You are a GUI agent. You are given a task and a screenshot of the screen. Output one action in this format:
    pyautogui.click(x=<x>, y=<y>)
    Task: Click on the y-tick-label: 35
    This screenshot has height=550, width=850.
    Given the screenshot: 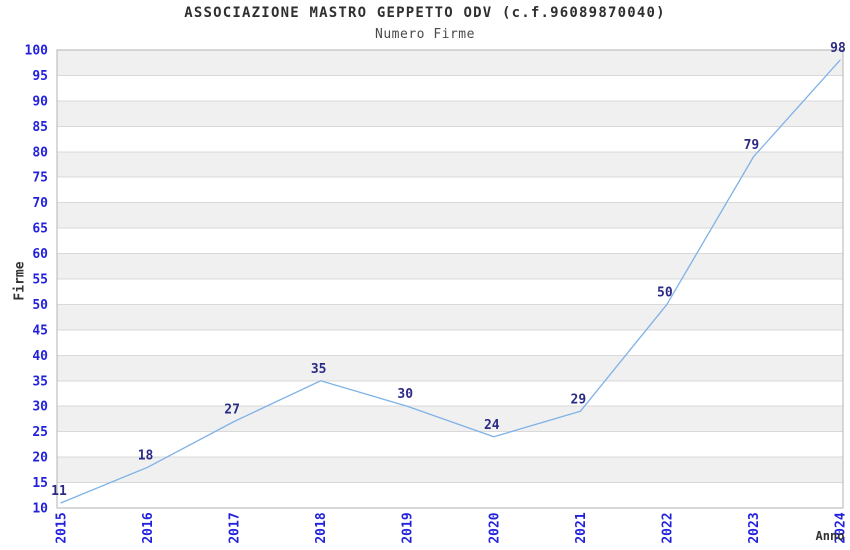 What is the action you would take?
    pyautogui.click(x=40, y=381)
    